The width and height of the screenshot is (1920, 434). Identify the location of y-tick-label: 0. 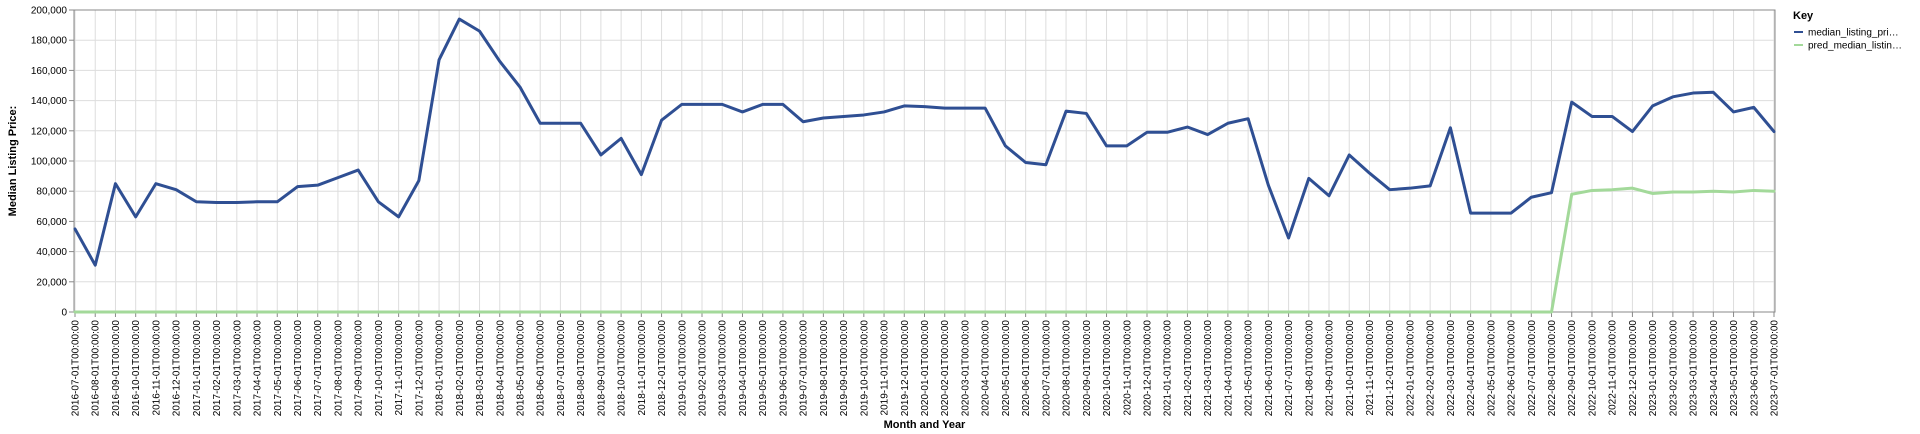
(64, 313).